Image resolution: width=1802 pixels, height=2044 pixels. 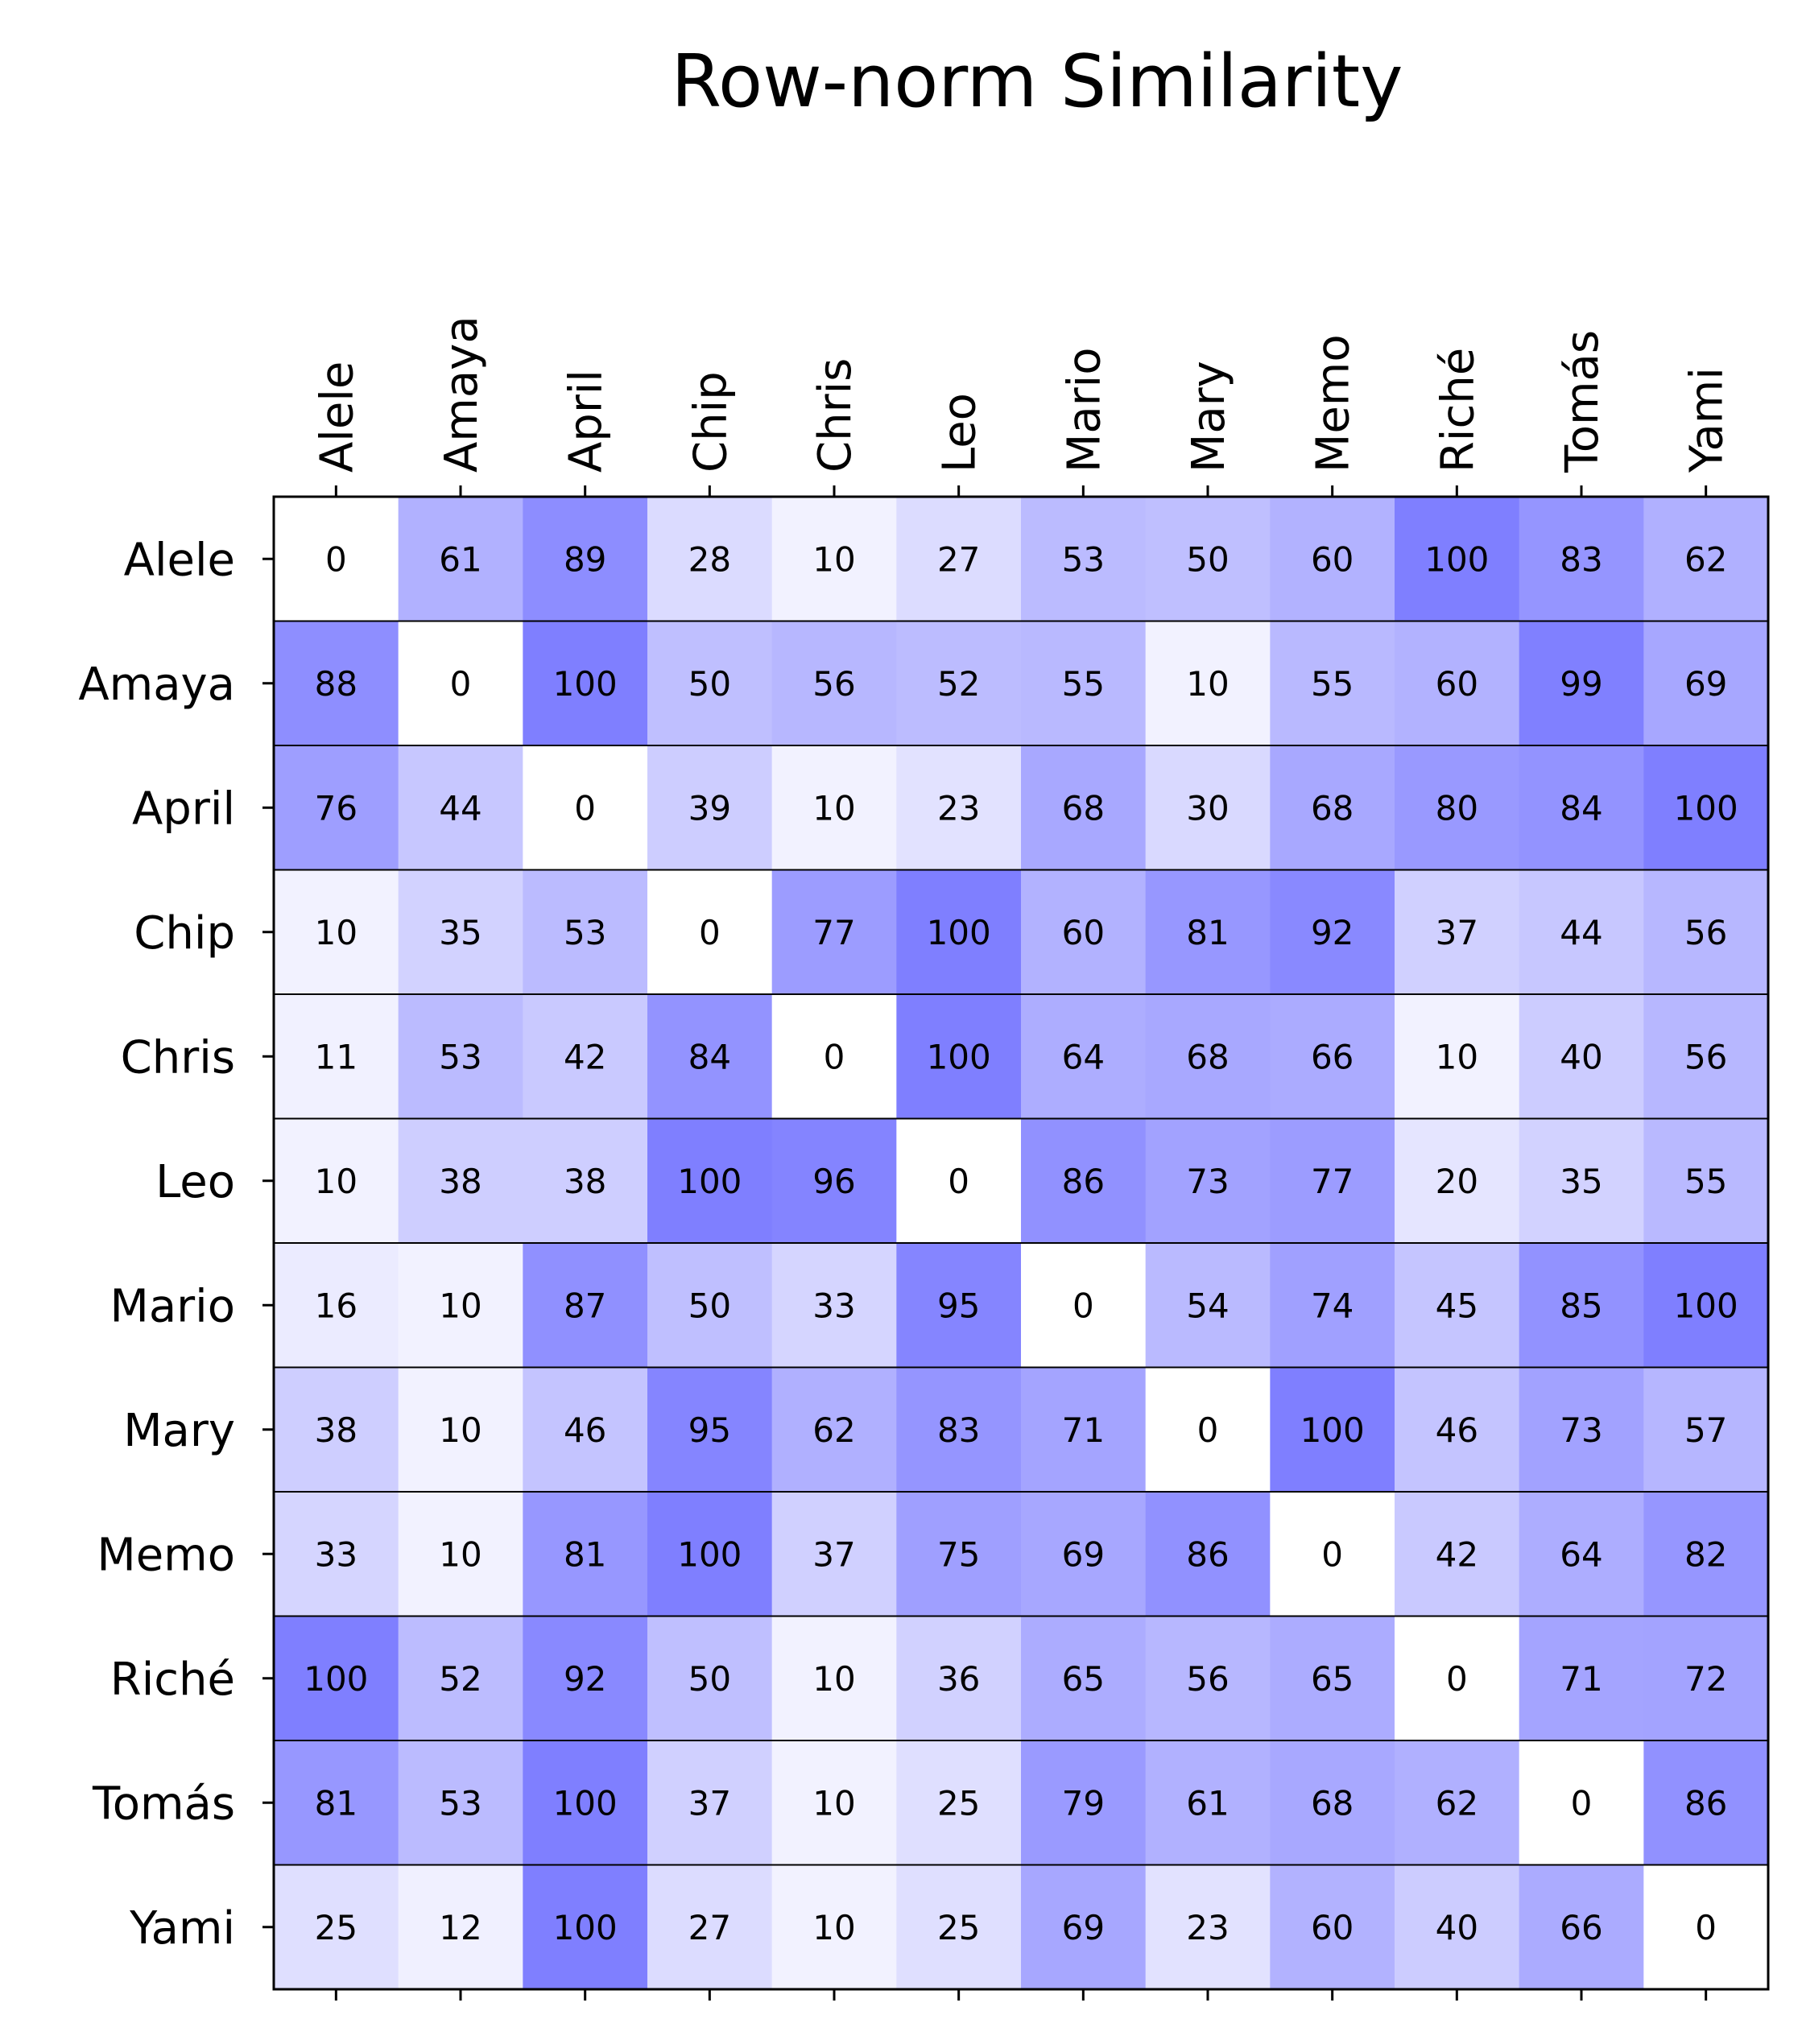 I want to click on heatmap-cell-april-amaya, so click(x=460, y=808).